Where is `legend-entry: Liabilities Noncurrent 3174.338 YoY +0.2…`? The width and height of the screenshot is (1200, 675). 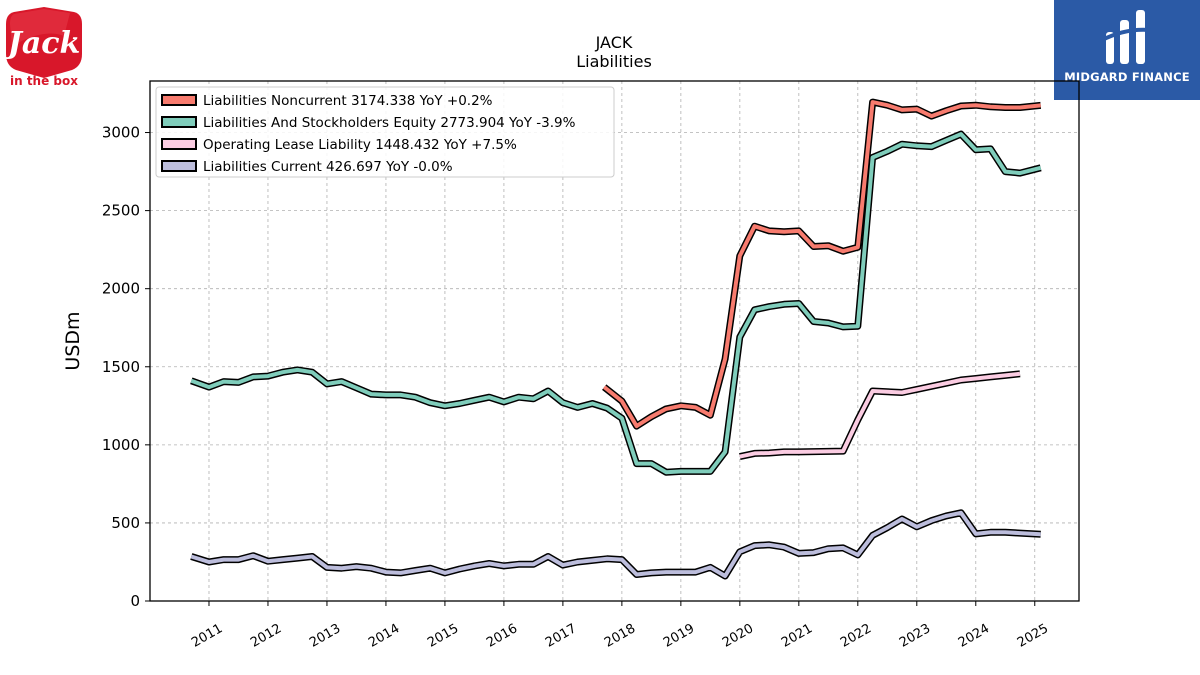
legend-entry: Liabilities Noncurrent 3174.338 YoY +0.2… is located at coordinates (348, 101).